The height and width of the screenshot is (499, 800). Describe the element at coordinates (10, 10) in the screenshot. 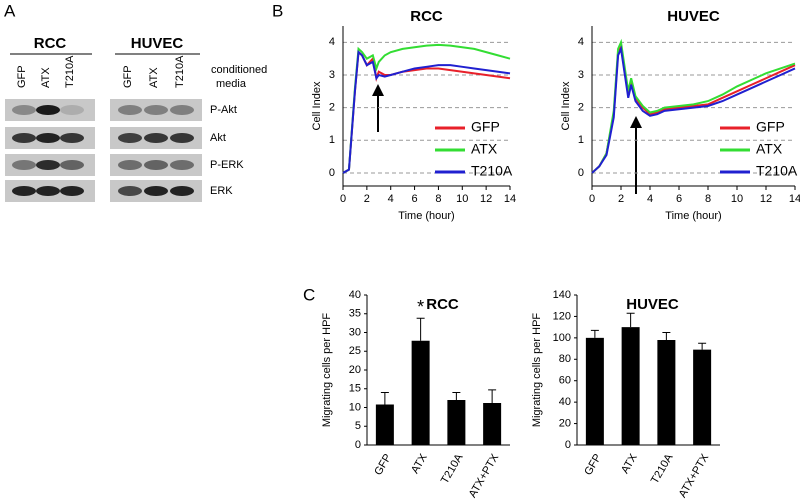

I see `panel-label: A` at that location.